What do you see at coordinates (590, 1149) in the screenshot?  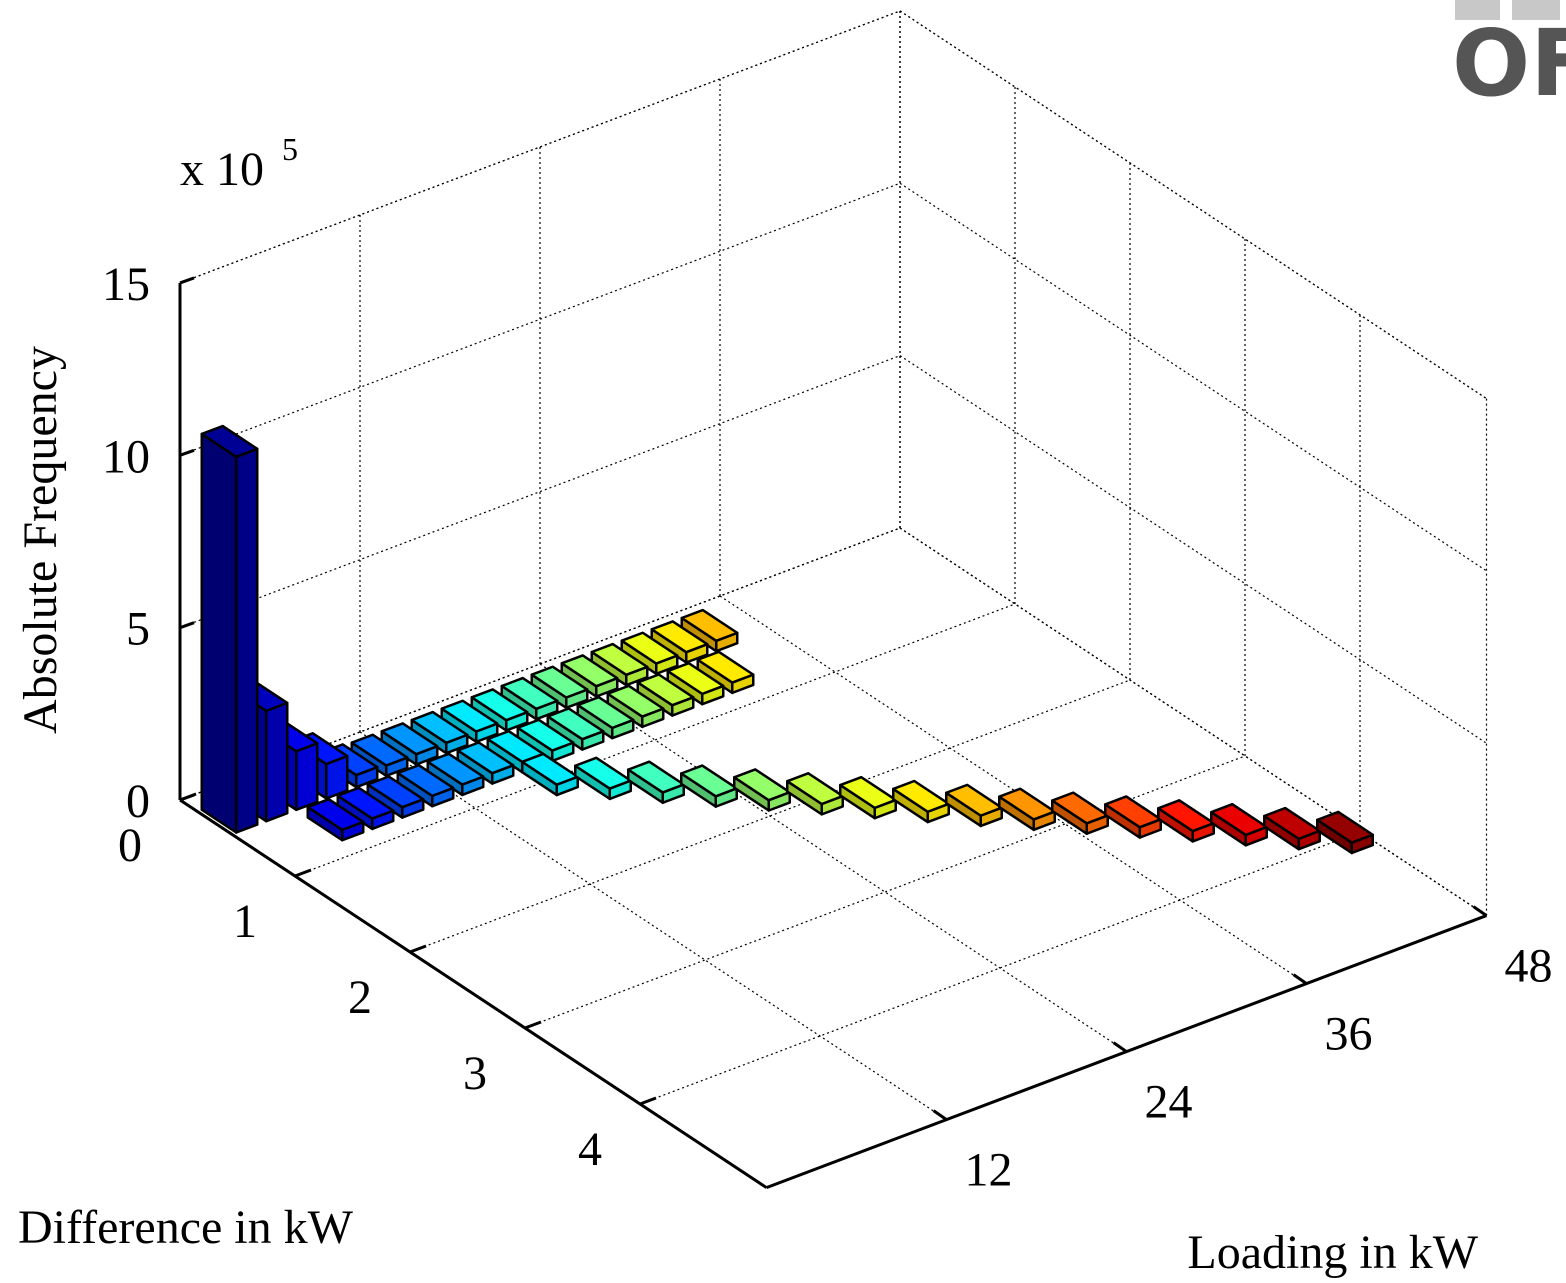 I see `y-tick-label: 4` at bounding box center [590, 1149].